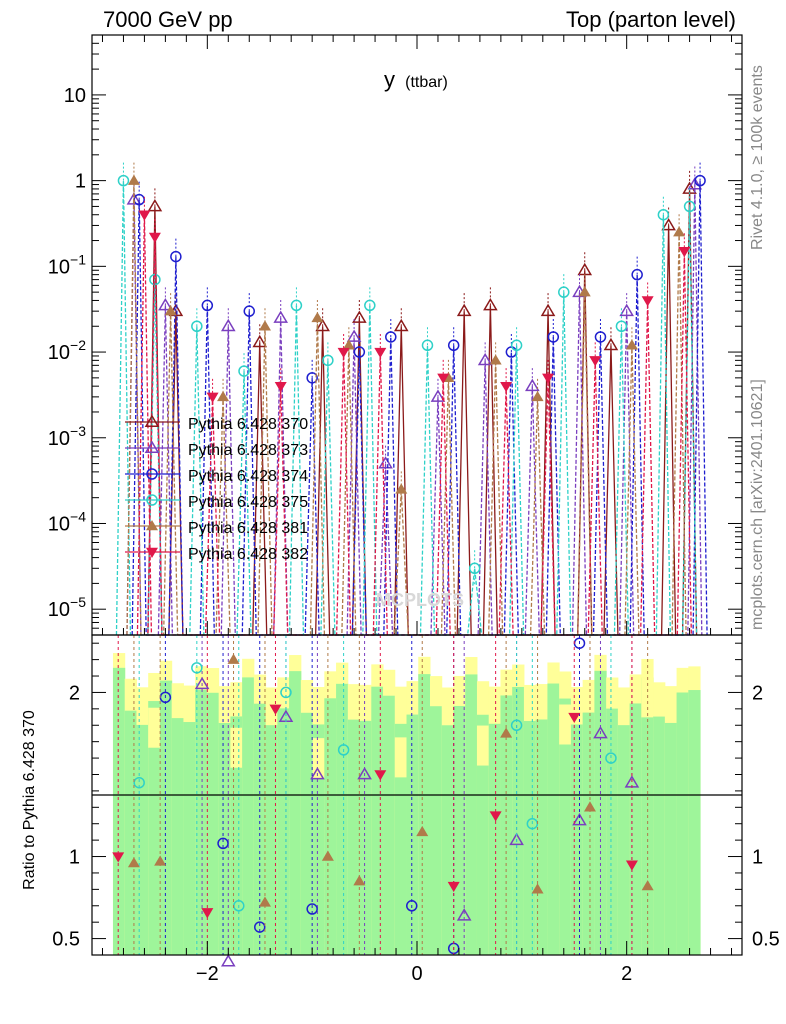  I want to click on y-tick-label: 10⁻², so click(67, 350).